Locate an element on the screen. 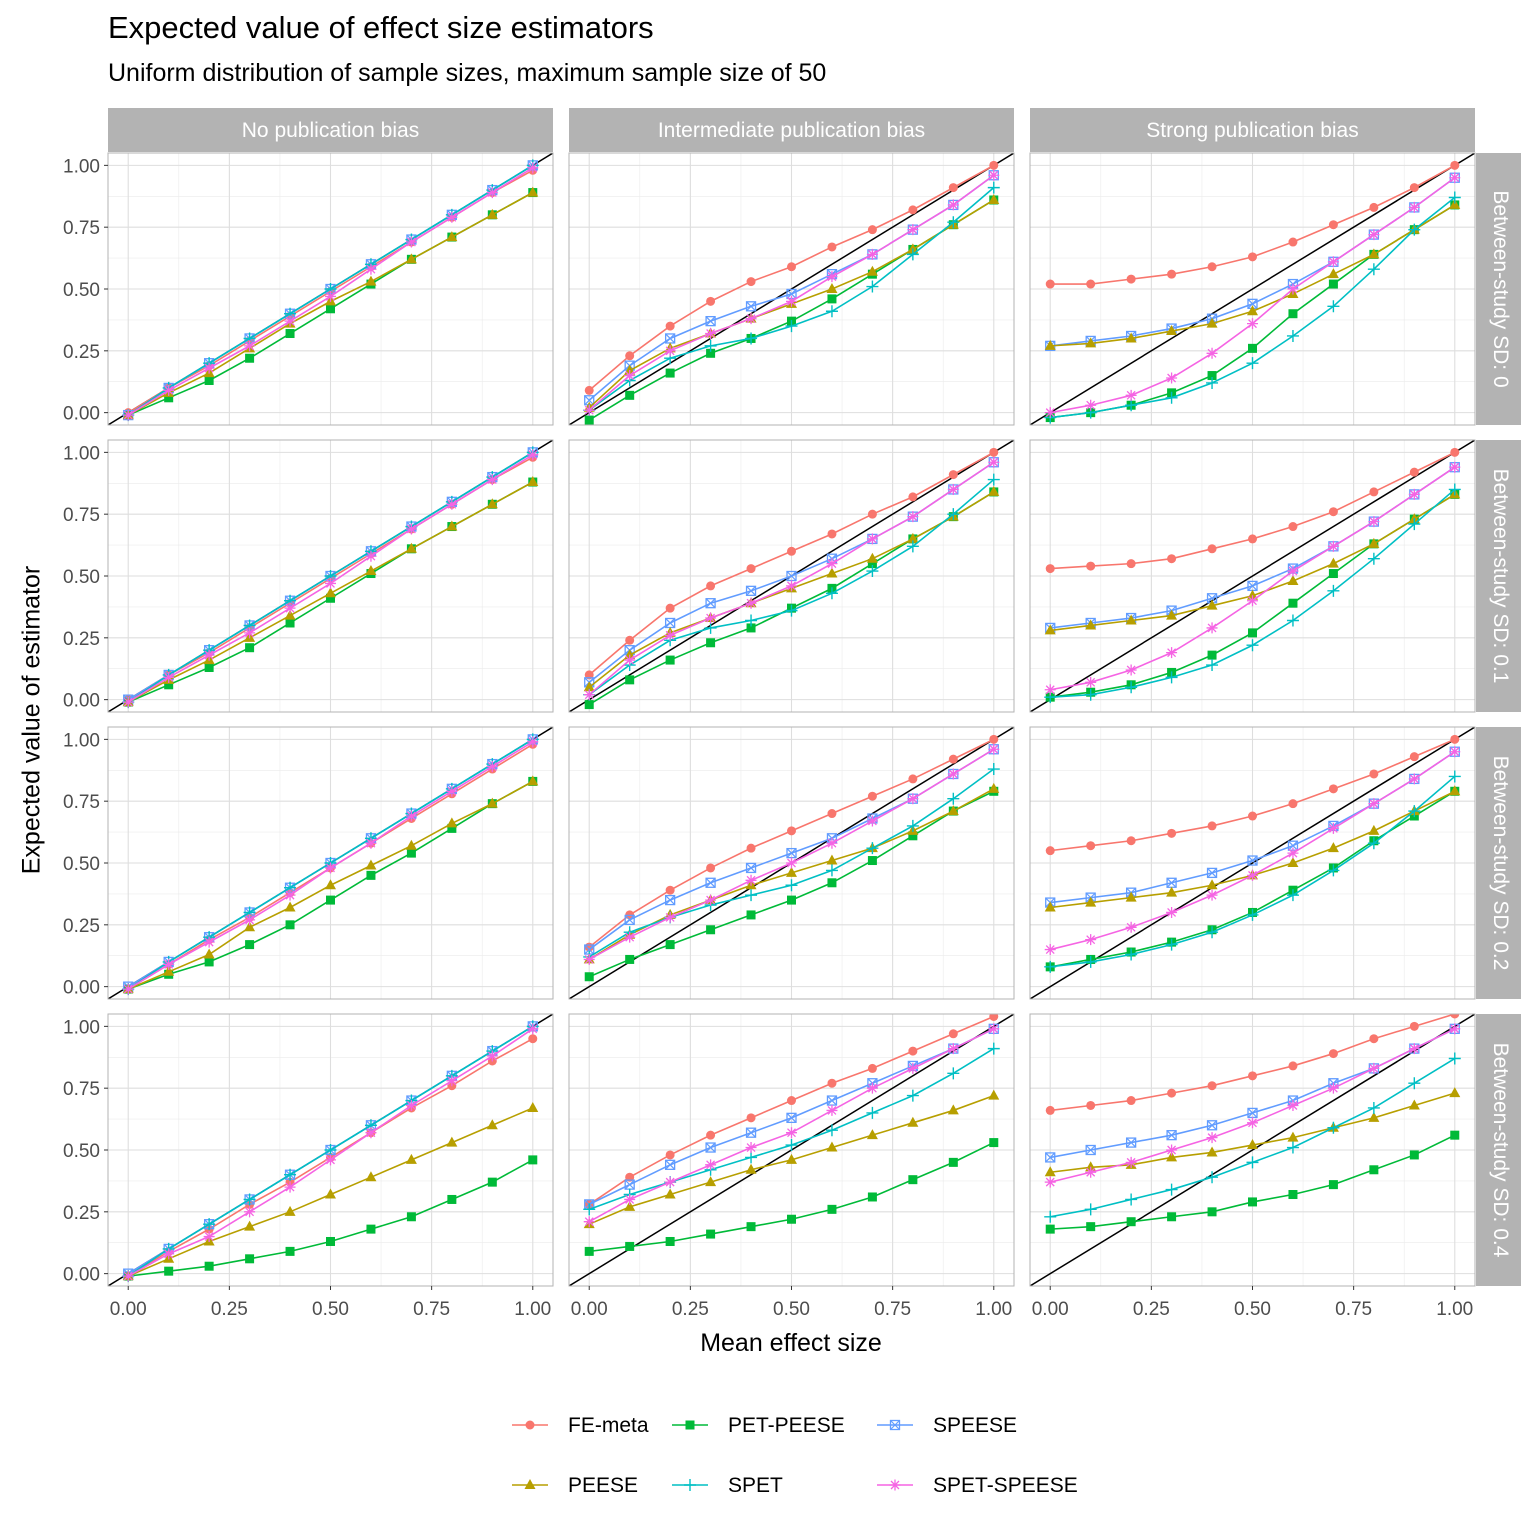  column-strip-label: Intermediate publication bias is located at coordinates (791, 130).